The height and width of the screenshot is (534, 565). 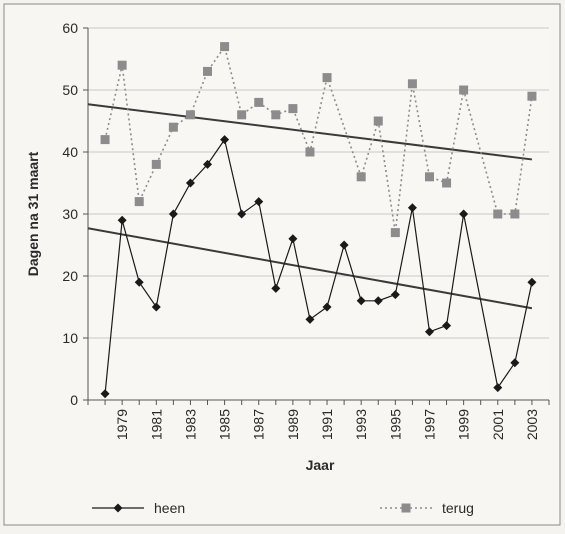 What do you see at coordinates (156, 424) in the screenshot?
I see `x-tick-label: 1981` at bounding box center [156, 424].